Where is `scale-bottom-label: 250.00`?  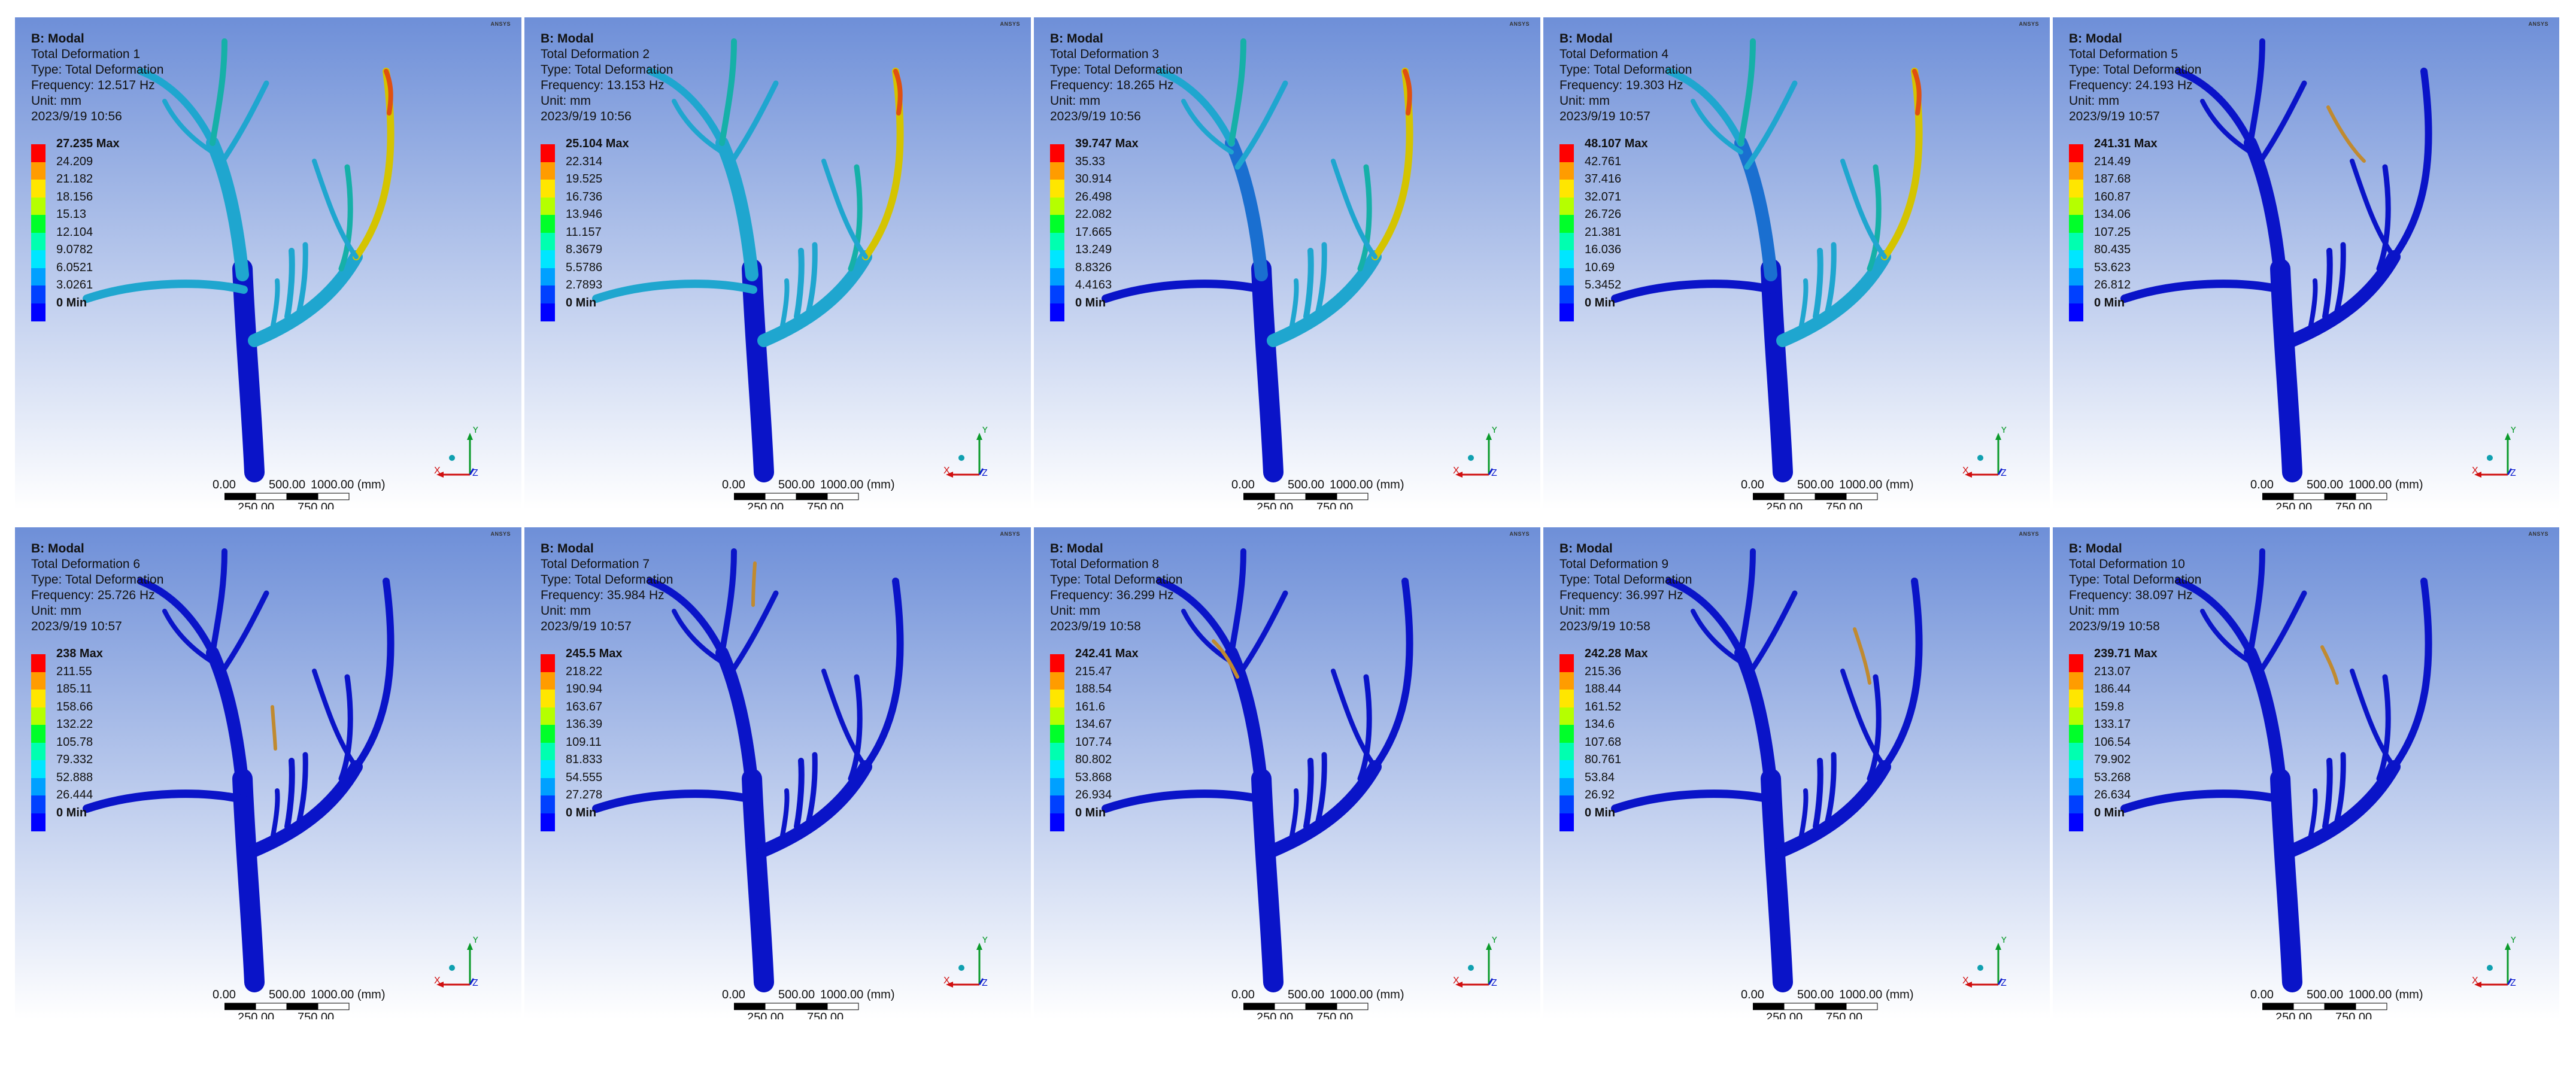 scale-bottom-label: 250.00 is located at coordinates (766, 505).